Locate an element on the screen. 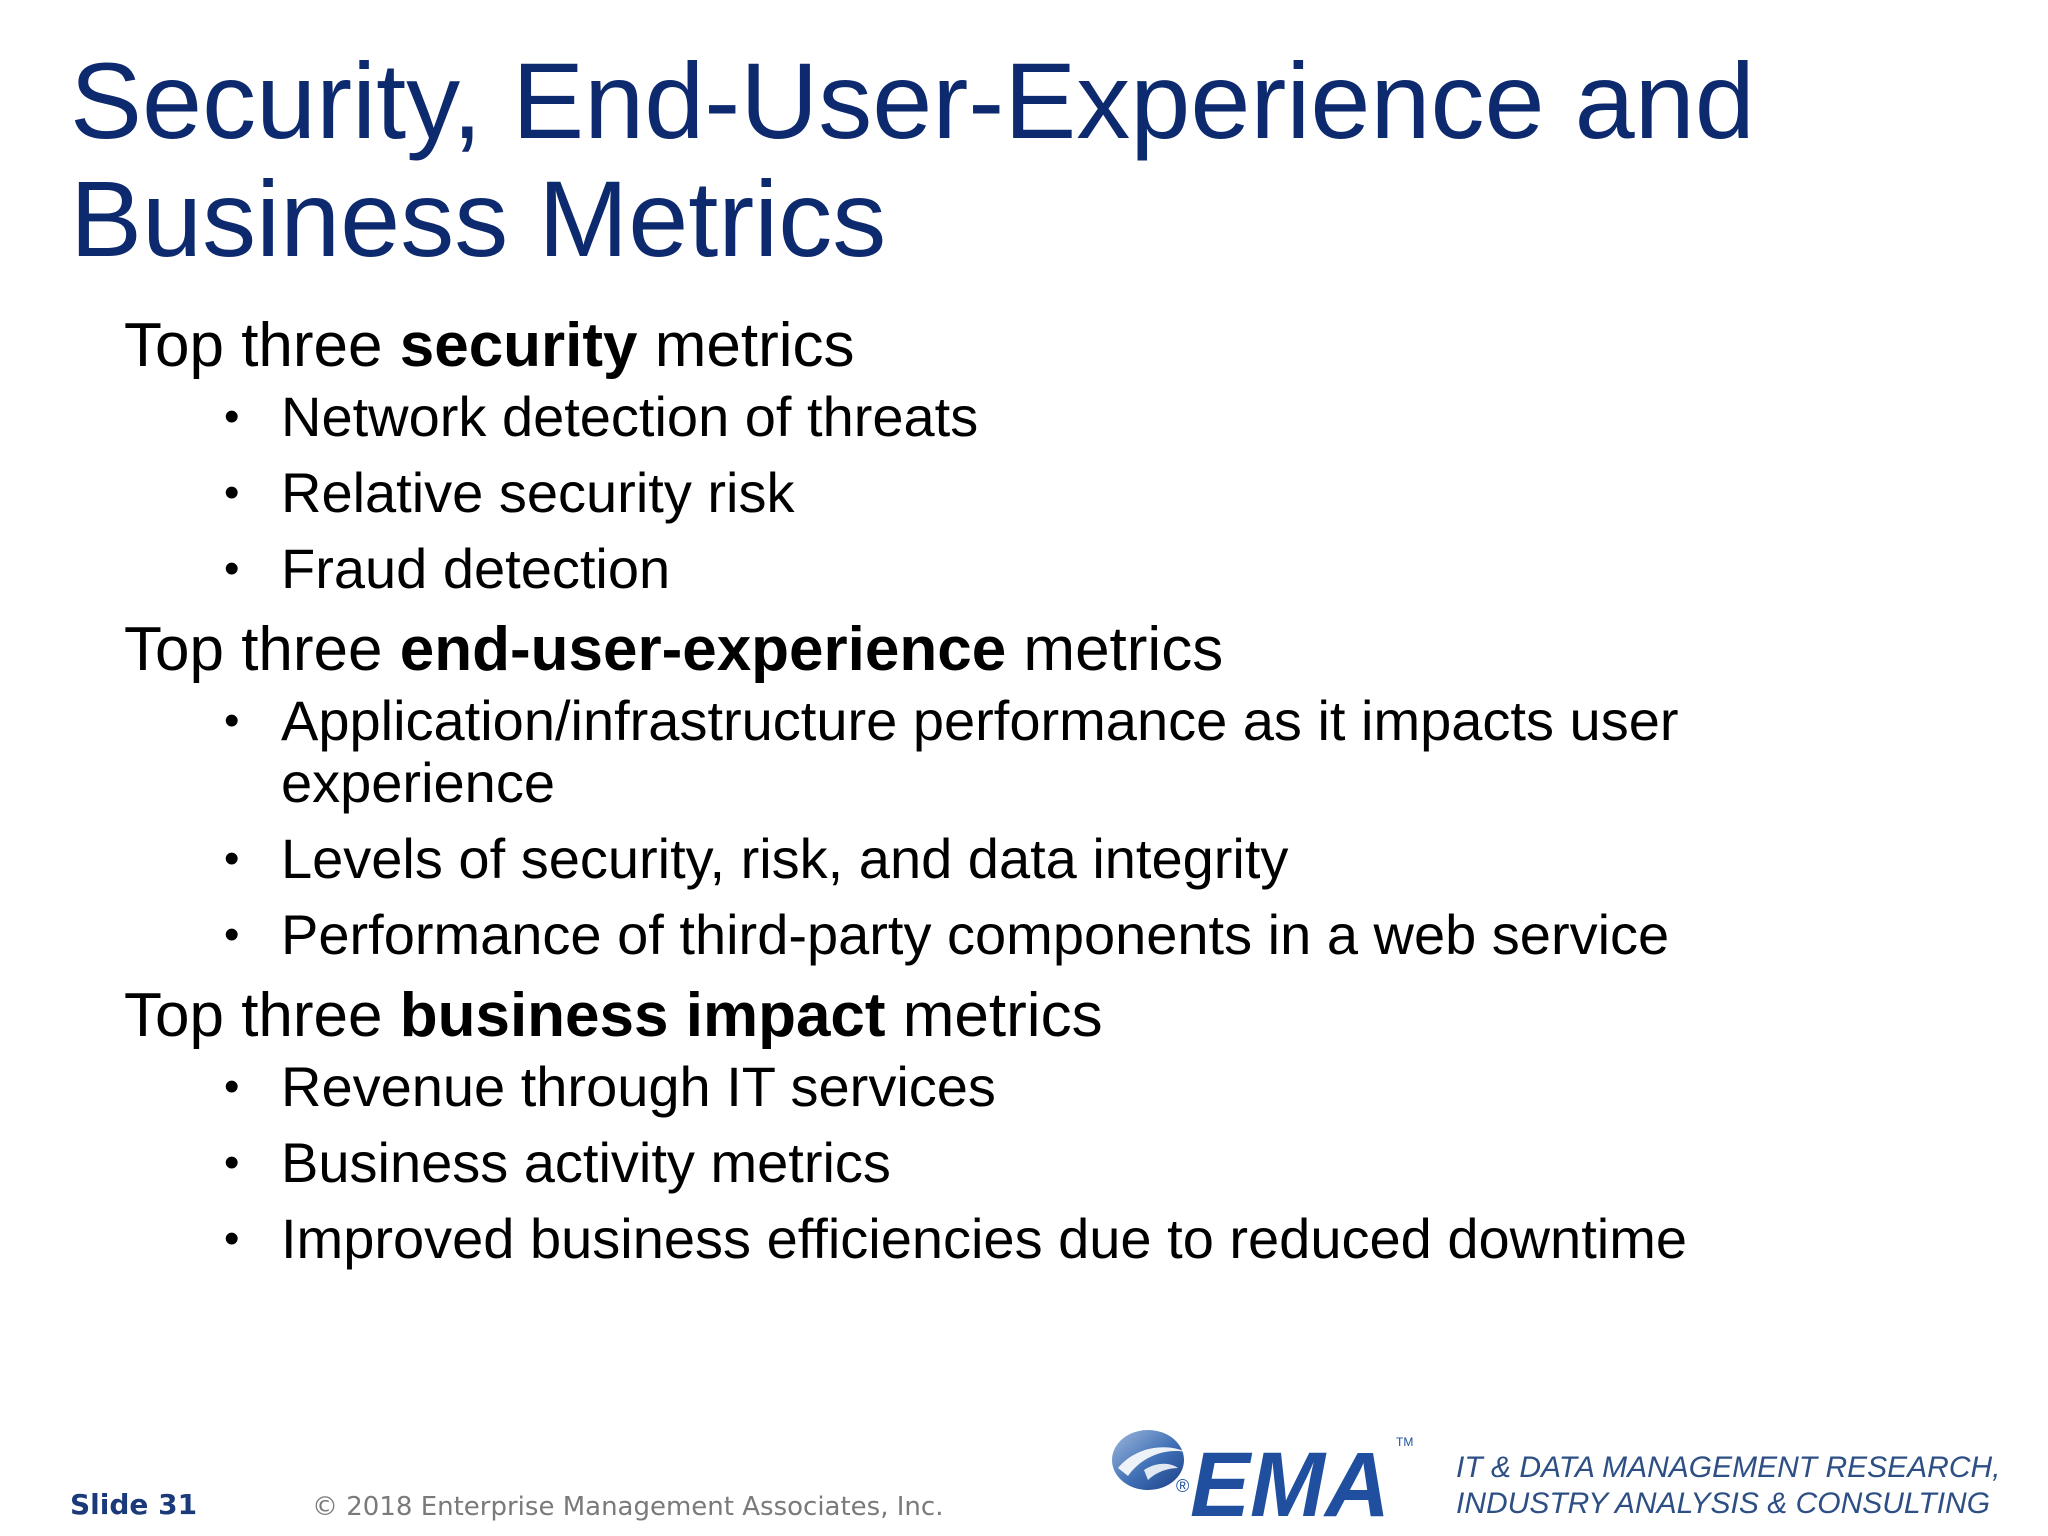 Image resolution: width=2048 pixels, height=1536 pixels. list-item: • Revenue through IT services is located at coordinates (982, 1087).